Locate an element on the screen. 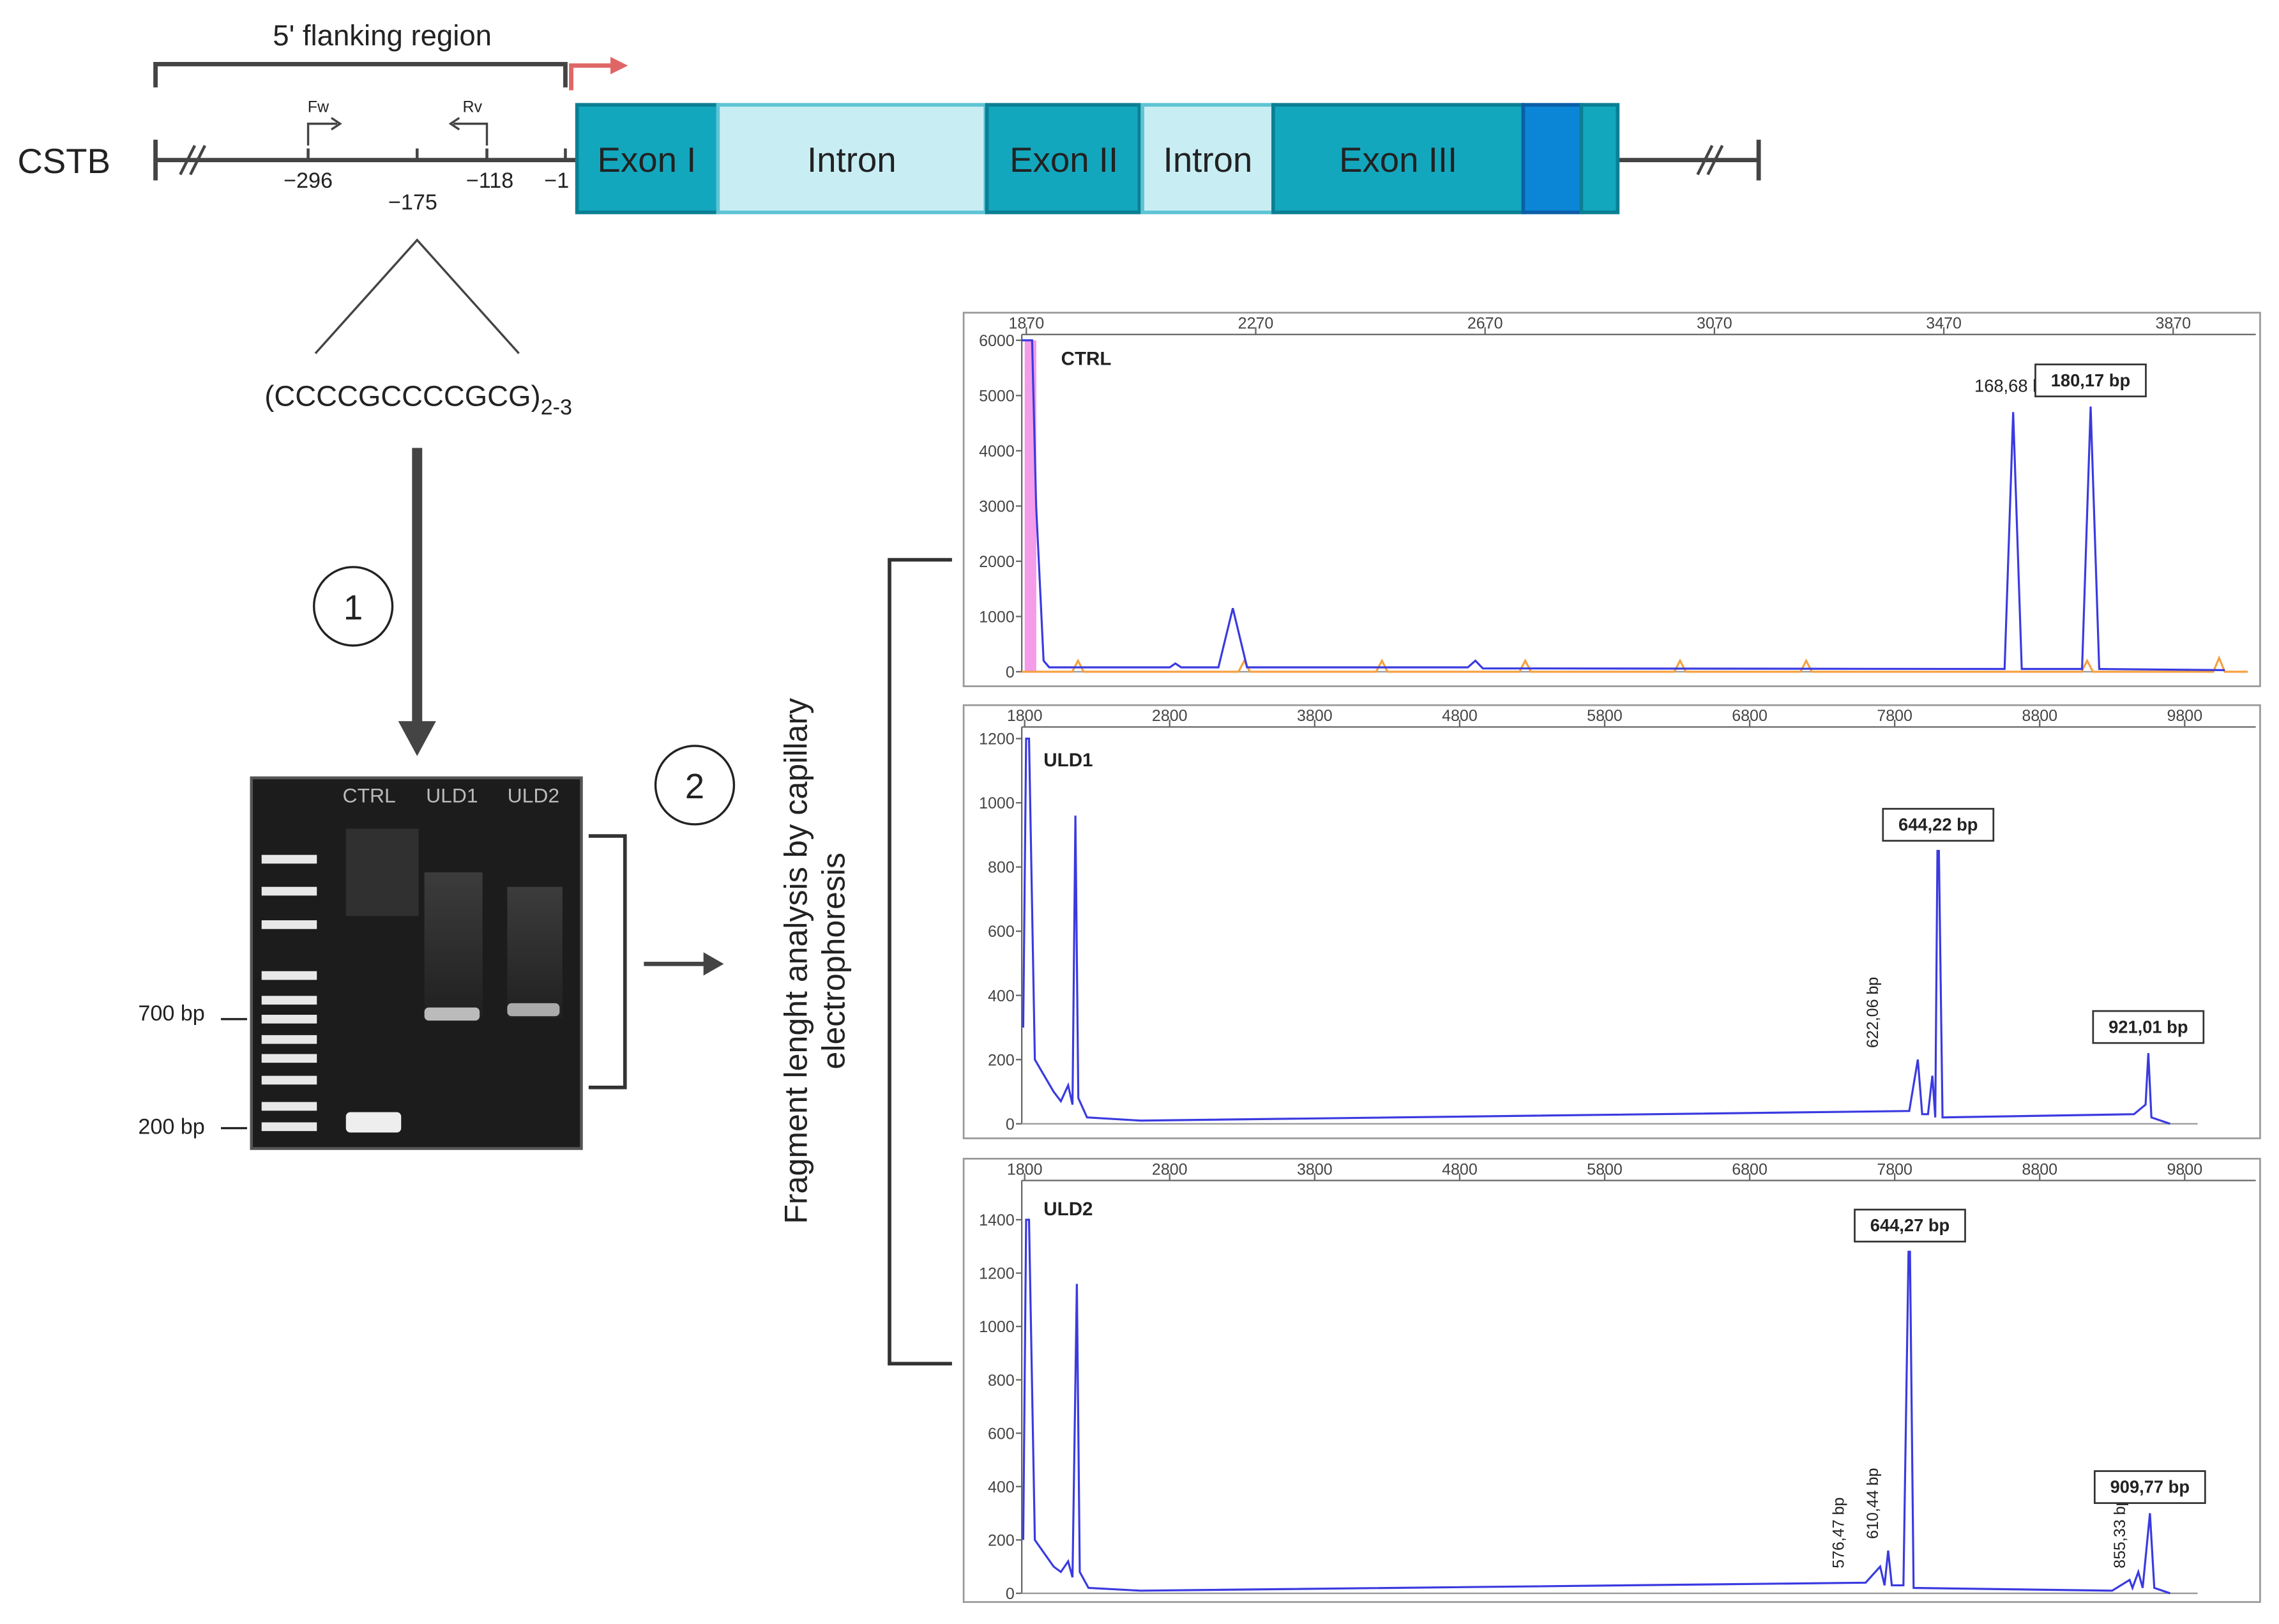 This screenshot has width=2279, height=1624. rv-head is located at coordinates (454, 124).